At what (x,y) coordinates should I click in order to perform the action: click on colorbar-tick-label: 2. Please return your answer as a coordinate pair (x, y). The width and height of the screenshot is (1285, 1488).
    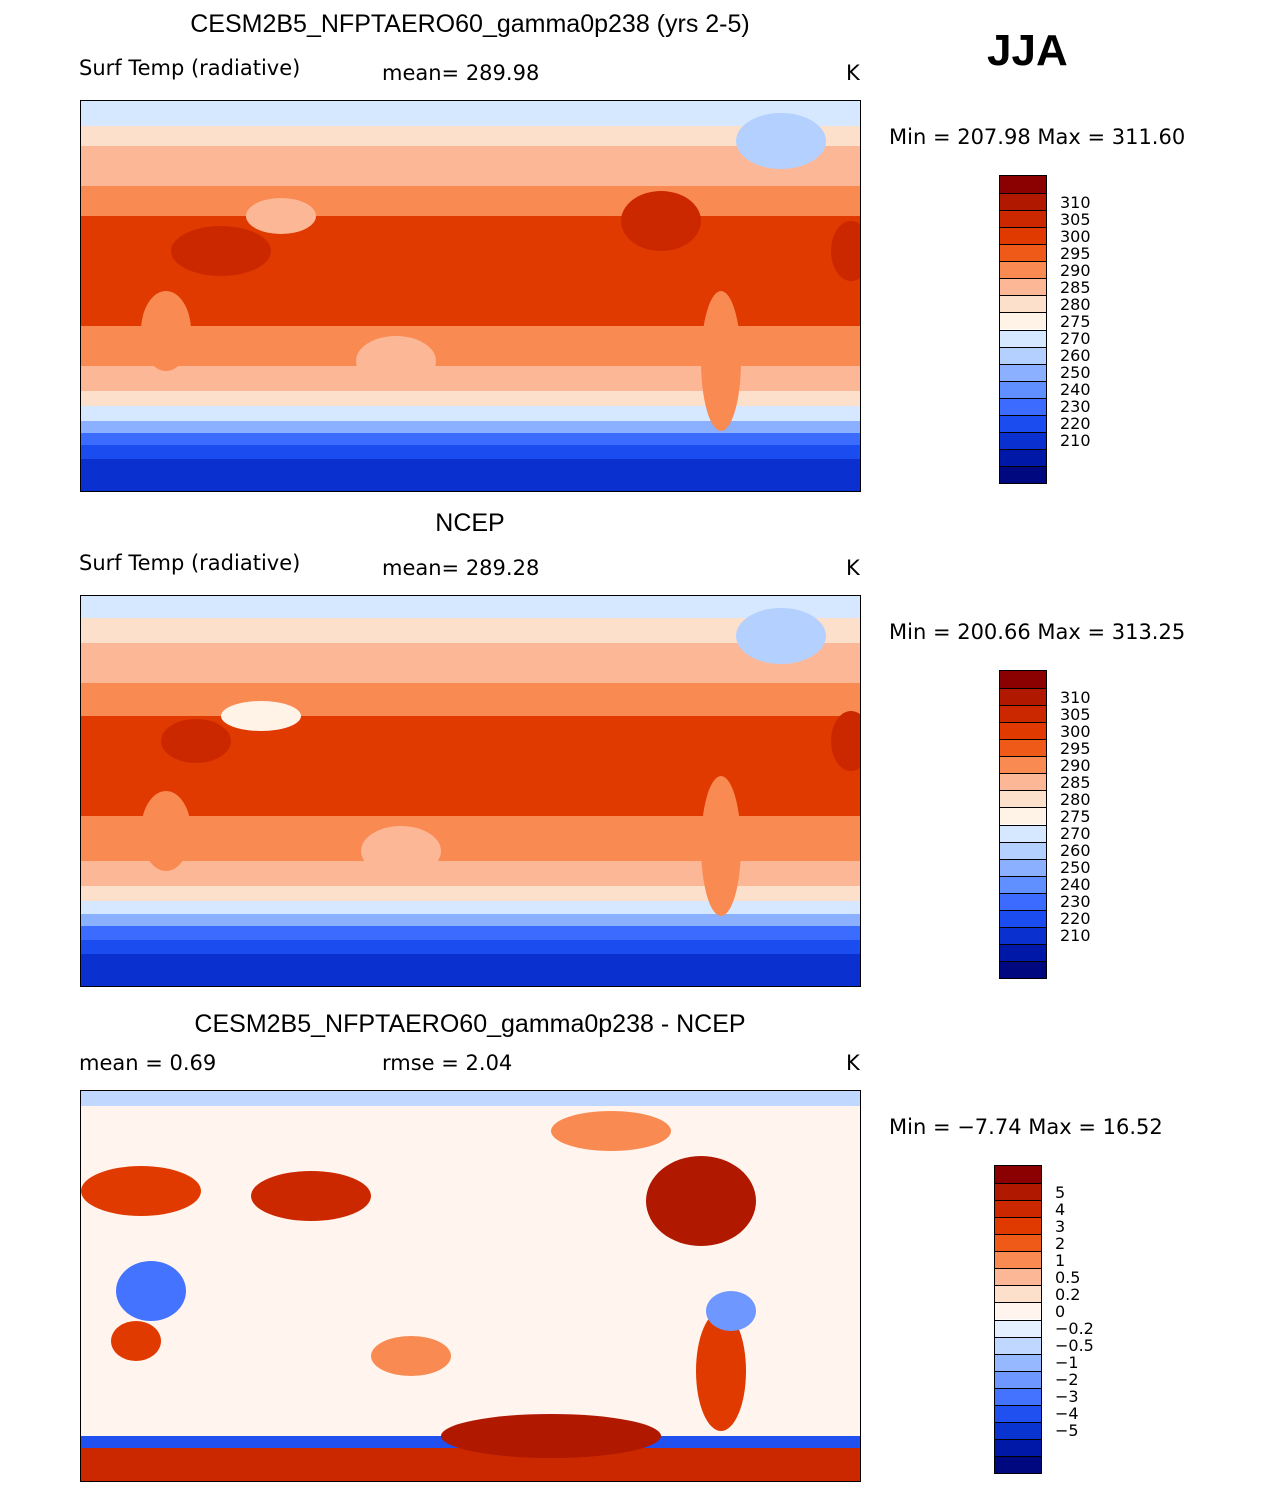
    Looking at the image, I should click on (1060, 1243).